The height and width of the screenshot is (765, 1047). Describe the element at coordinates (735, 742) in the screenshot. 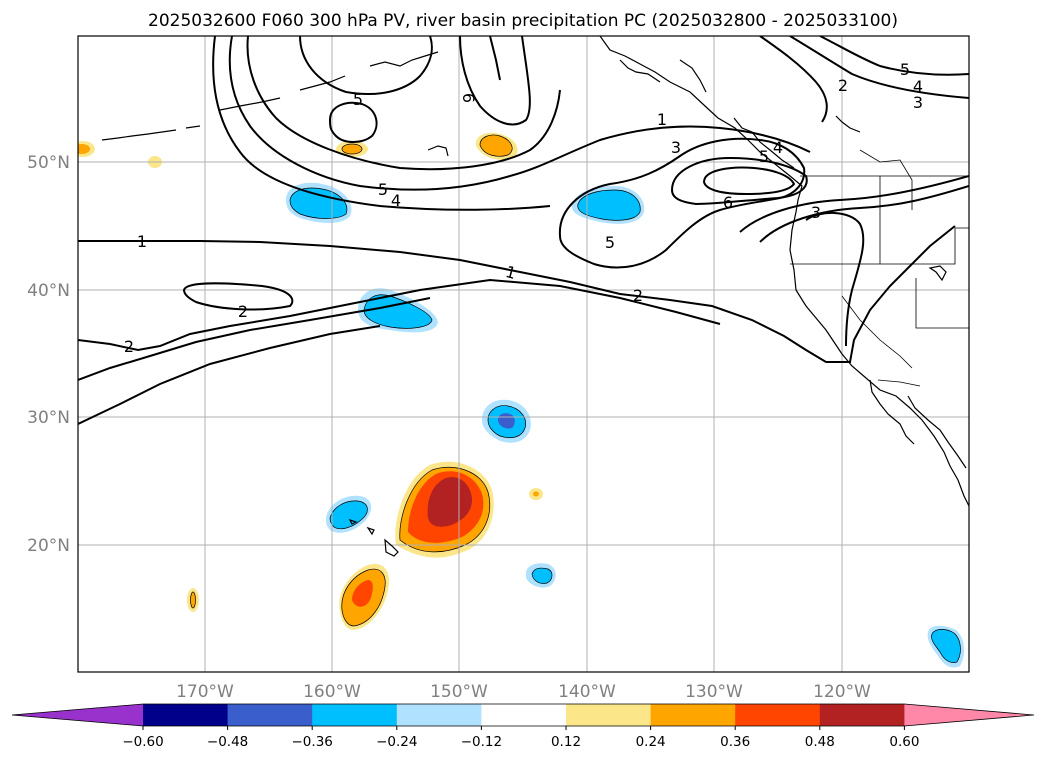

I see `colorbar-tick-label: 0.36` at that location.